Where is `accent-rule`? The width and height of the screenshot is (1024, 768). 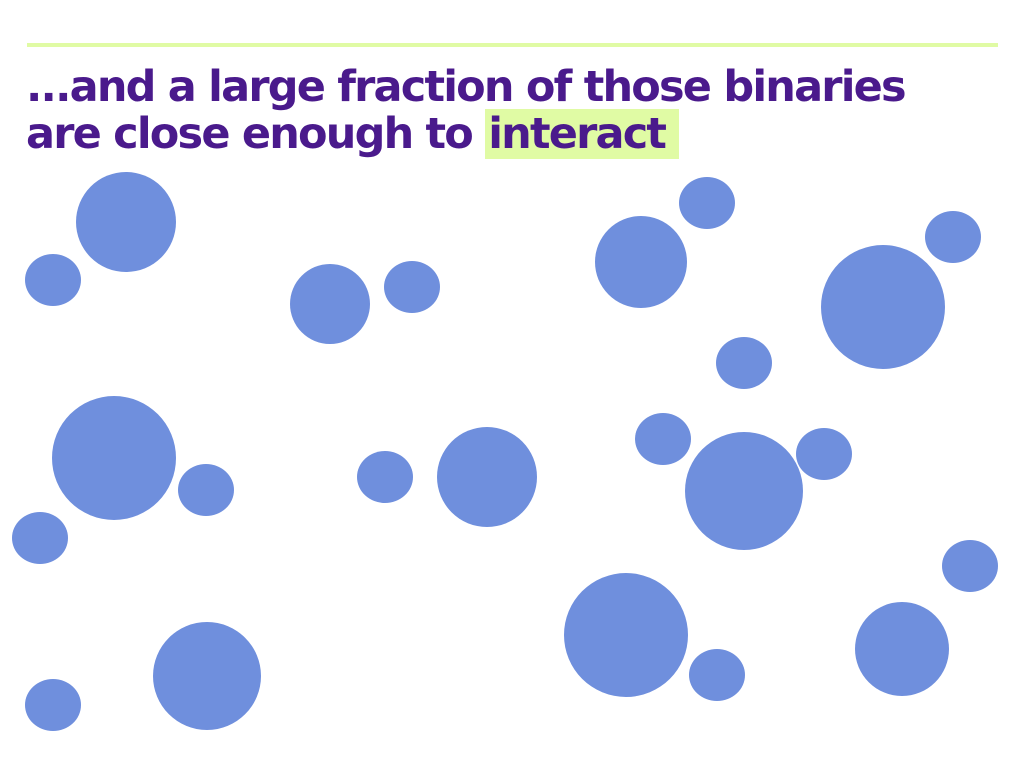
accent-rule is located at coordinates (512, 45).